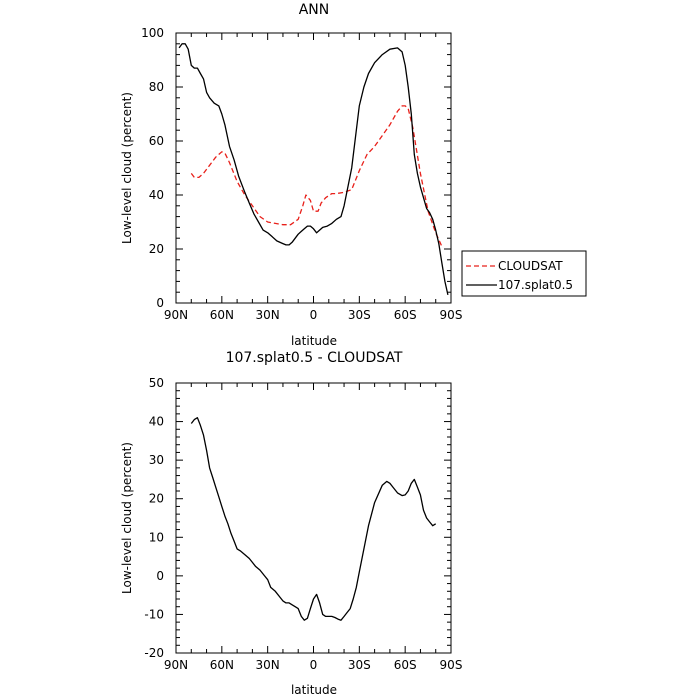  Describe the element at coordinates (314, 10) in the screenshot. I see `top-chart-title: ANN` at that location.